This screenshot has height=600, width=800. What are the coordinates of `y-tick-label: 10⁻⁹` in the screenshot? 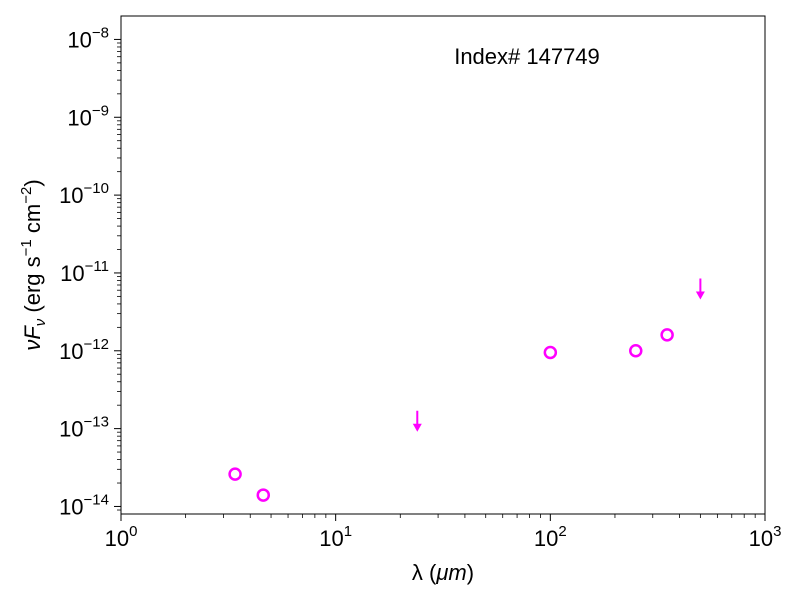 It's located at (88, 116).